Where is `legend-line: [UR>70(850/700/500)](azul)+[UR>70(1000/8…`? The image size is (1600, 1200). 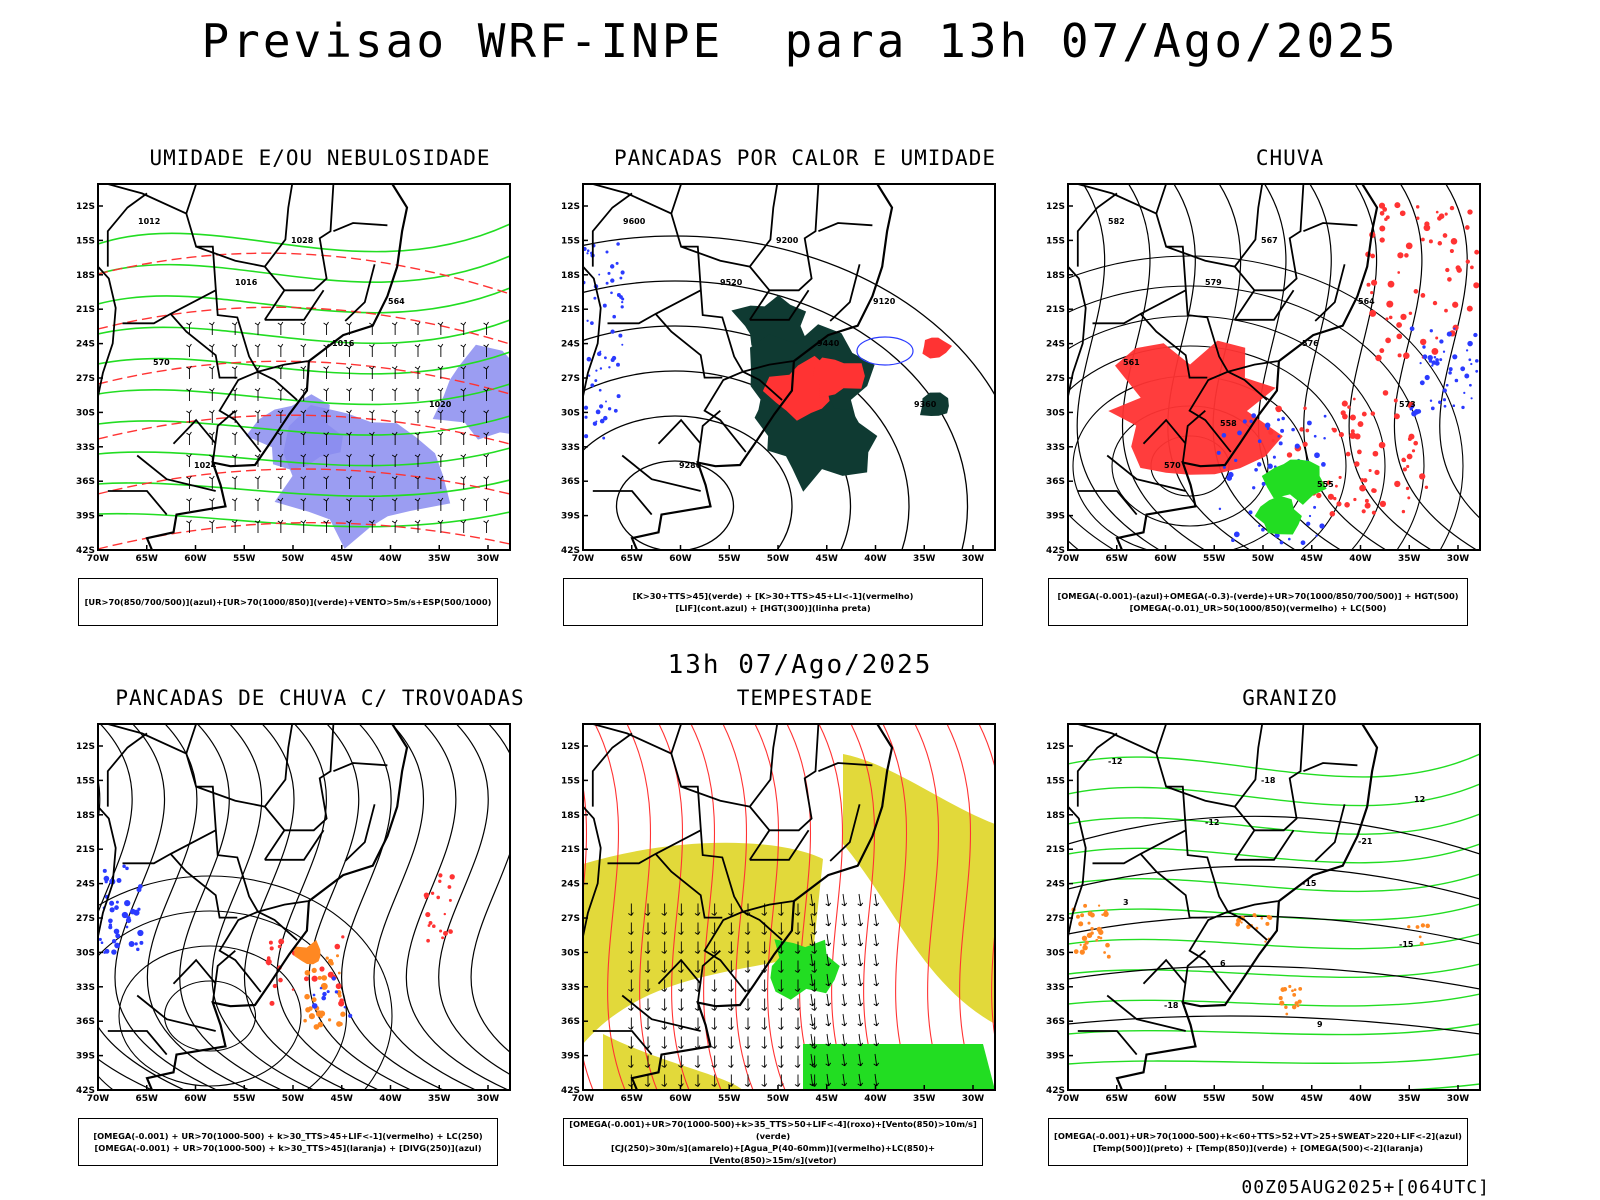
legend-line: [UR>70(850/700/500)](azul)+[UR>70(1000/8… is located at coordinates (288, 602).